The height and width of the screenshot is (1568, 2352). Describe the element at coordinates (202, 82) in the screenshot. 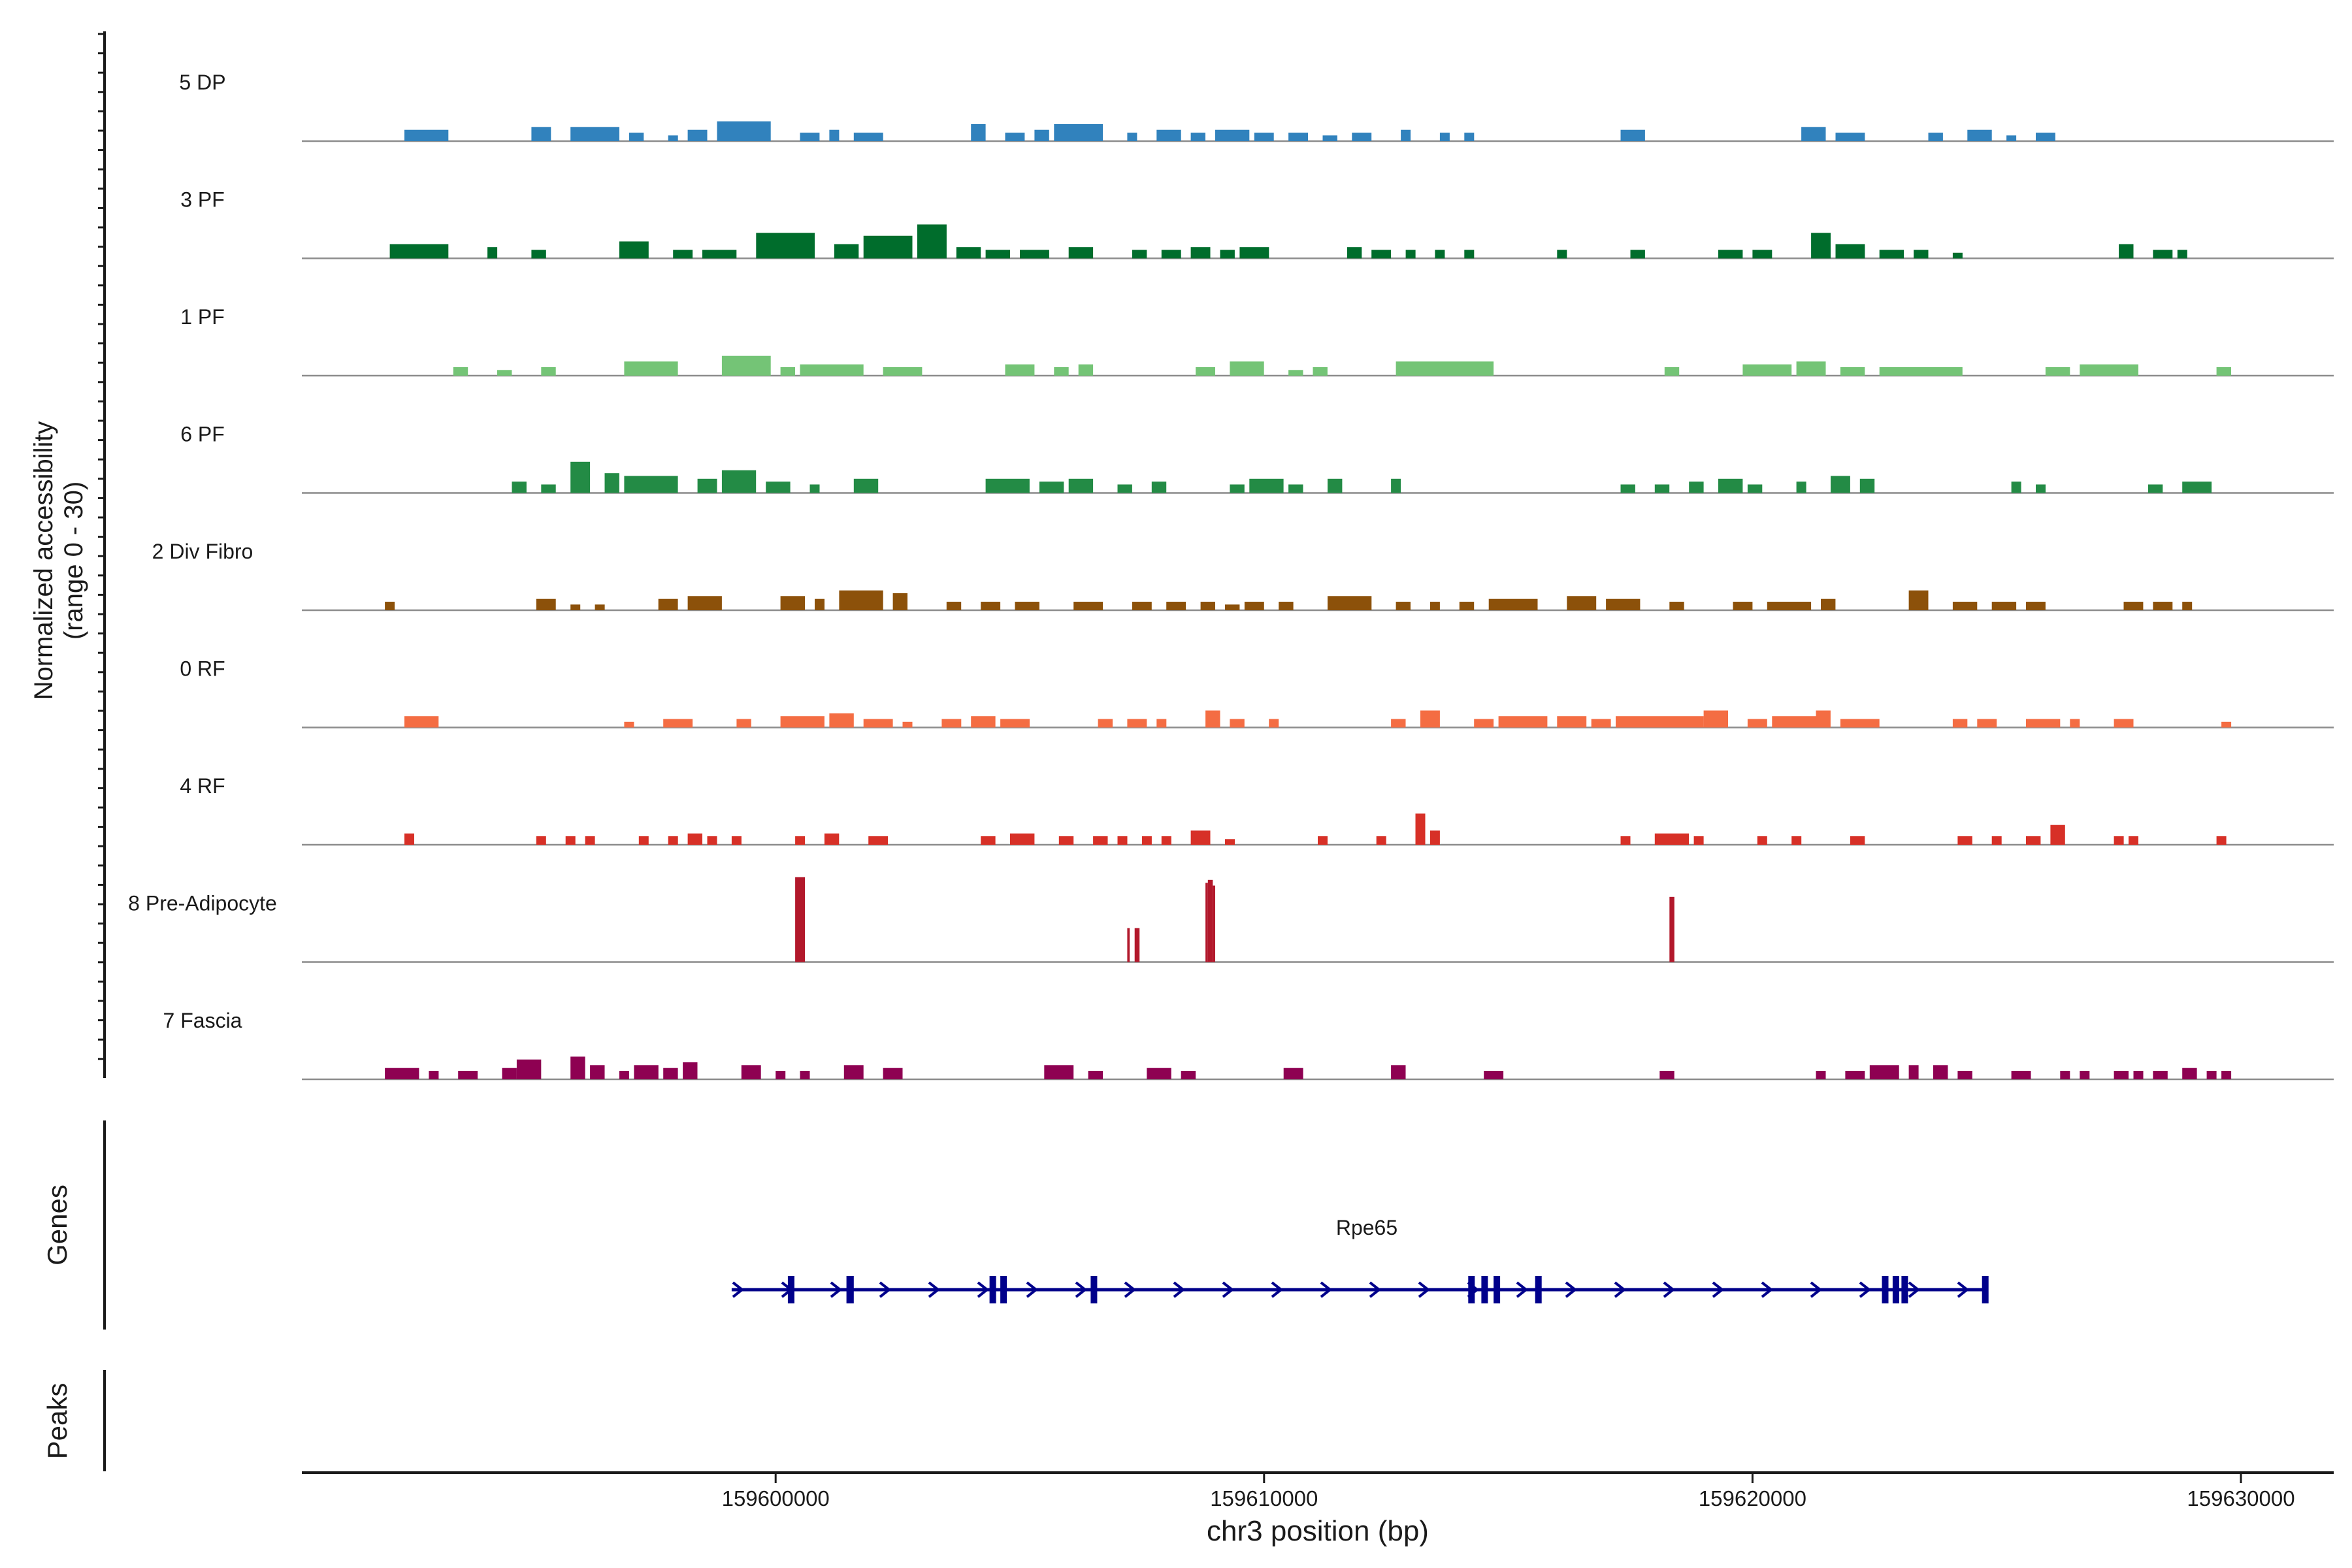

I see `track-label: 5 DP` at that location.